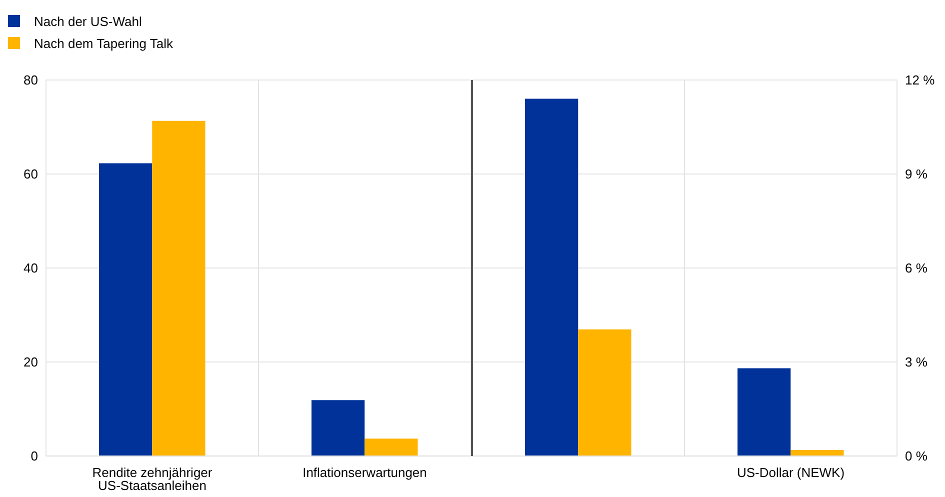 Image resolution: width=945 pixels, height=497 pixels. I want to click on legend-label: Nach dem Tapering Talk, so click(103, 43).